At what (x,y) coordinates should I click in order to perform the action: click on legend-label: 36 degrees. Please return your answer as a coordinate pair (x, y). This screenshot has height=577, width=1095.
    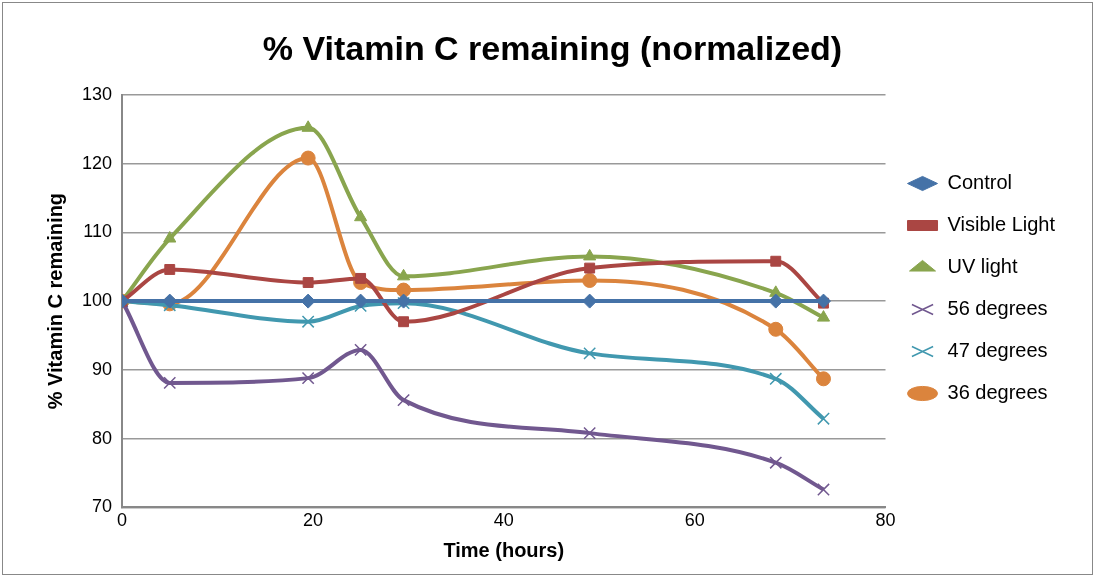
    Looking at the image, I should click on (997, 392).